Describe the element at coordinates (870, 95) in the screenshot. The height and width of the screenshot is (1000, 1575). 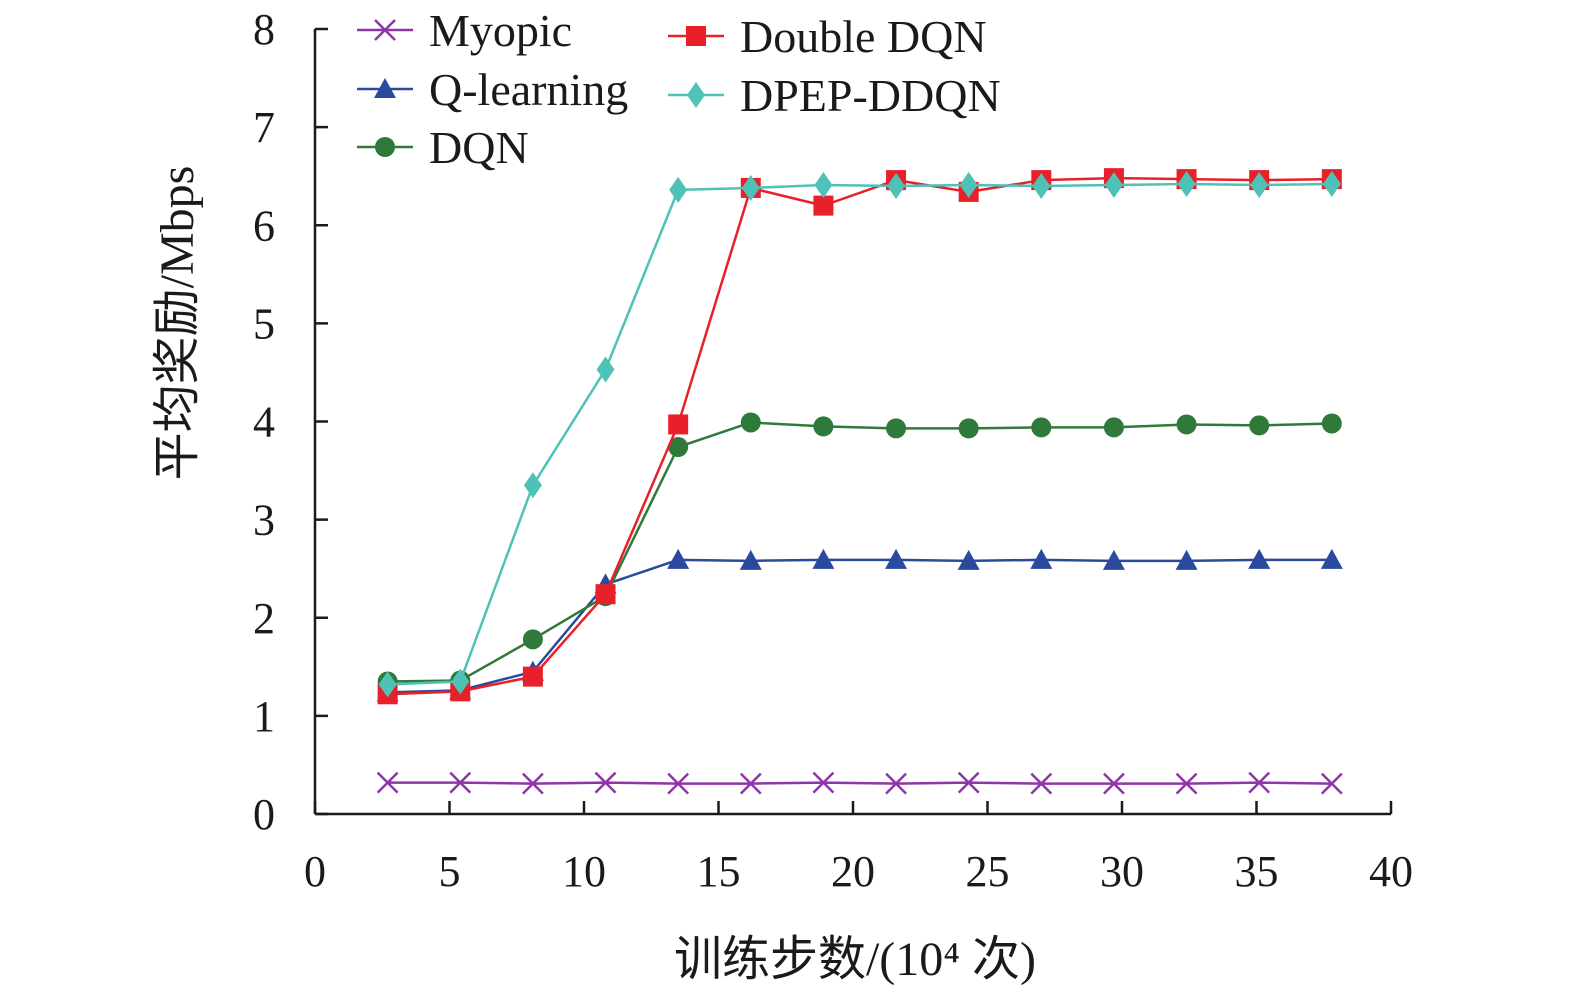
I see `legend-label: DPEP-DDQN` at that location.